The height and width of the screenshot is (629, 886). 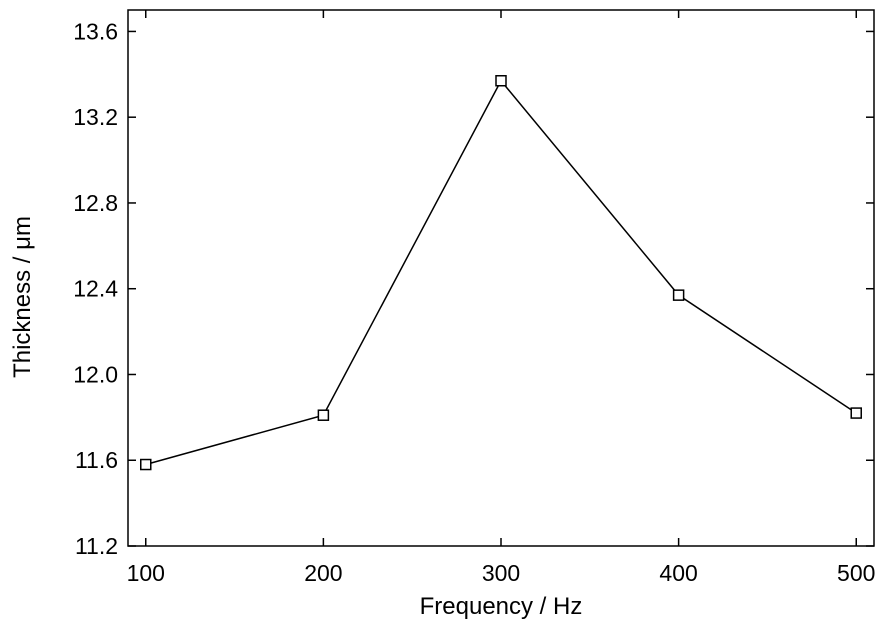 I want to click on y-tick-label: 13.2, so click(x=95, y=117).